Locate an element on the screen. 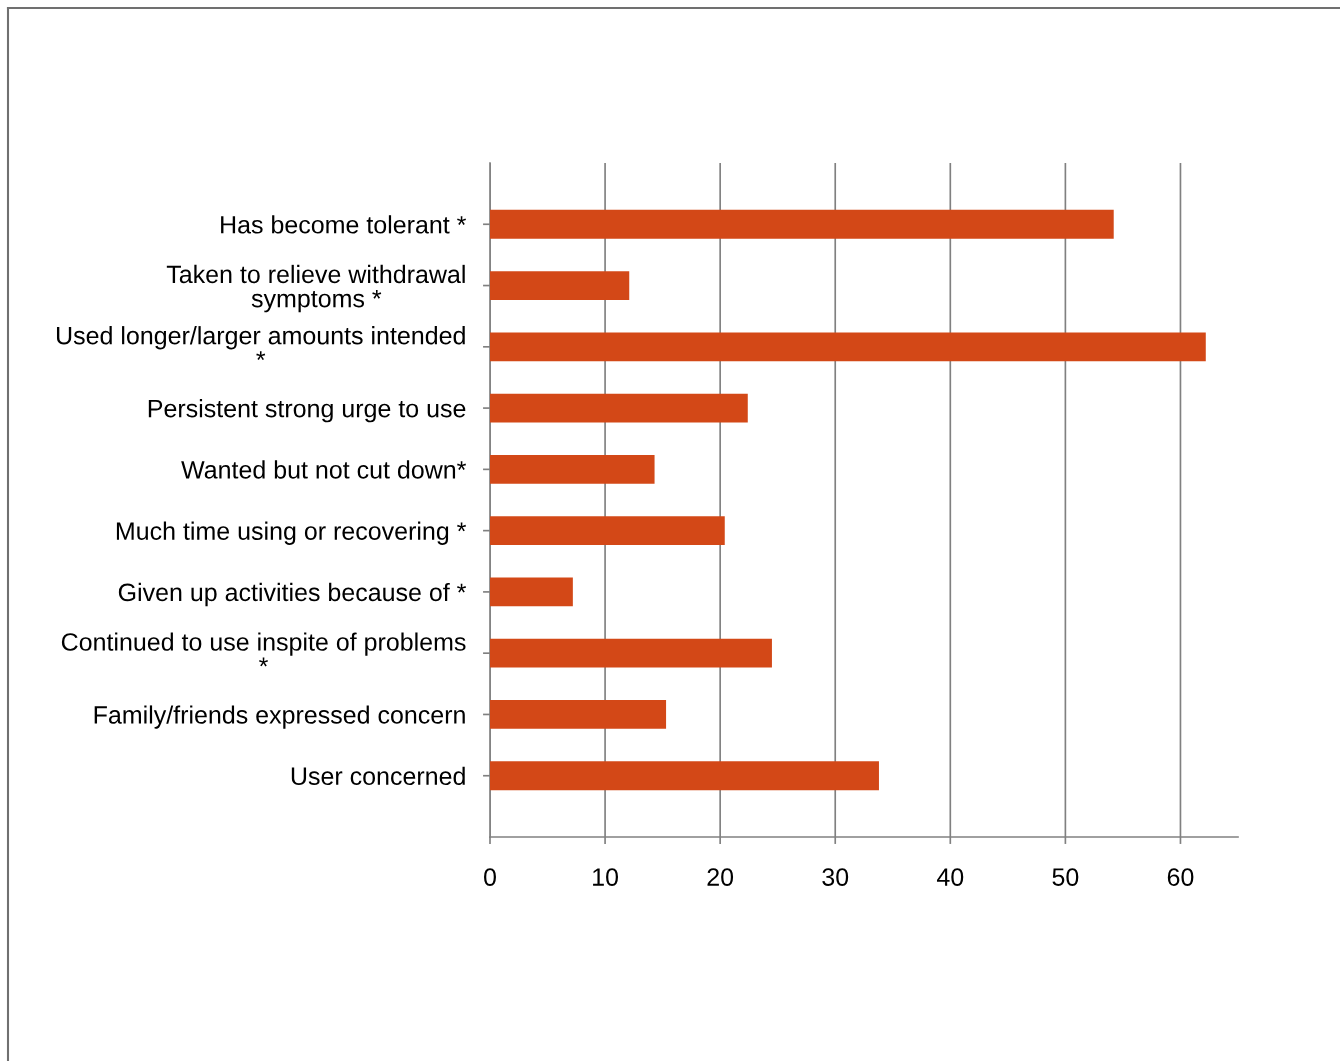  x-tick-label: 20 is located at coordinates (720, 877).